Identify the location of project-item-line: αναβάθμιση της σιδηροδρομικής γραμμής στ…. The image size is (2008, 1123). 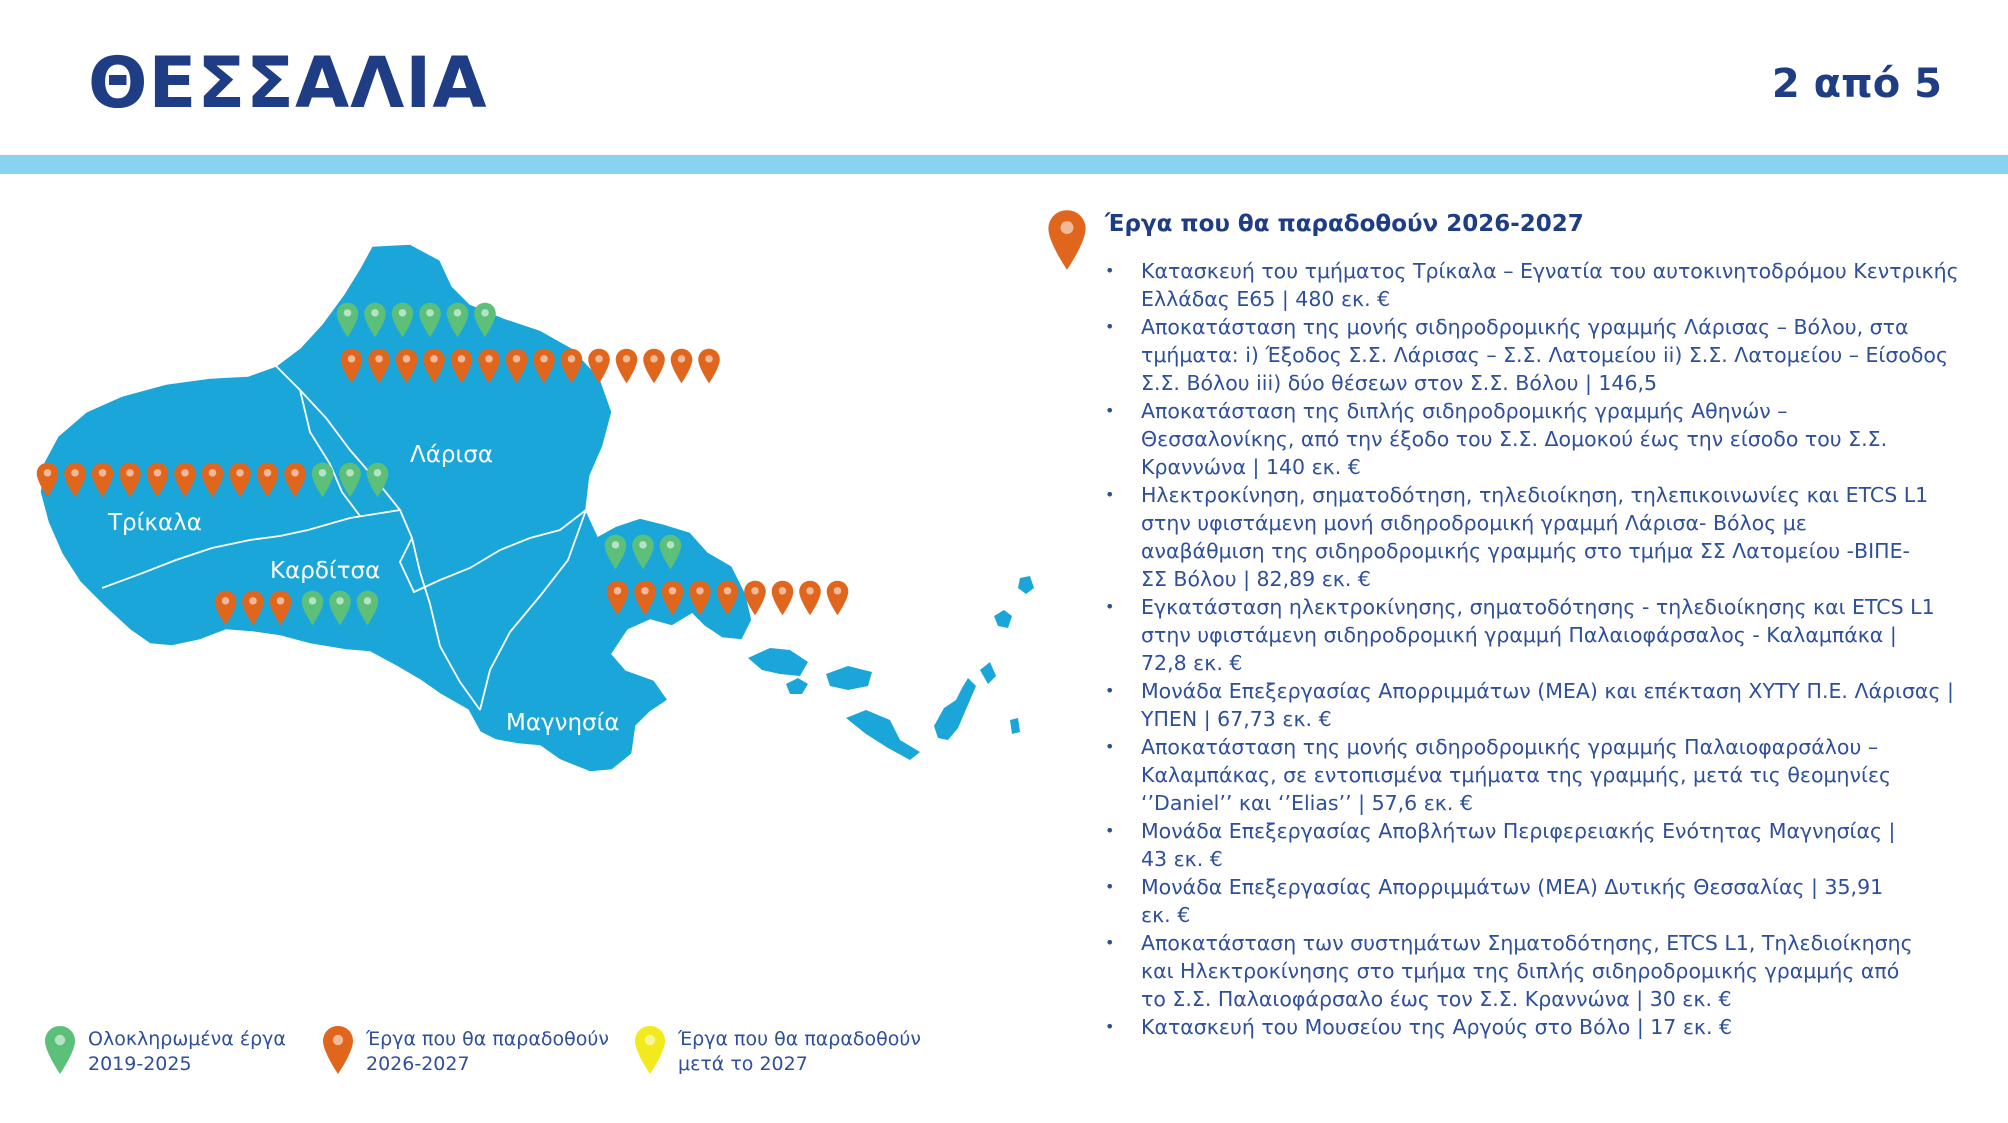
(1525, 551).